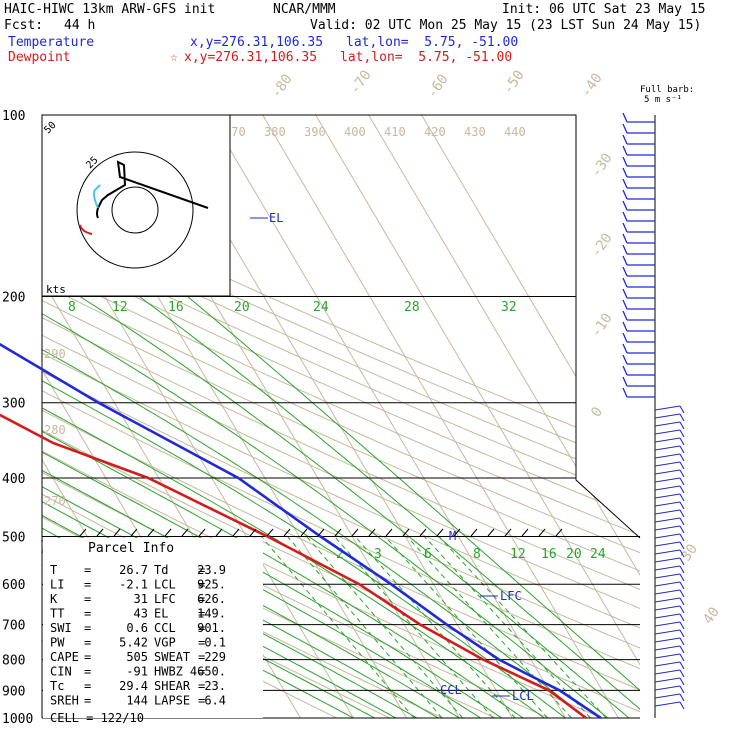 The width and height of the screenshot is (740, 740). I want to click on parcel-value: 229, so click(215, 657).